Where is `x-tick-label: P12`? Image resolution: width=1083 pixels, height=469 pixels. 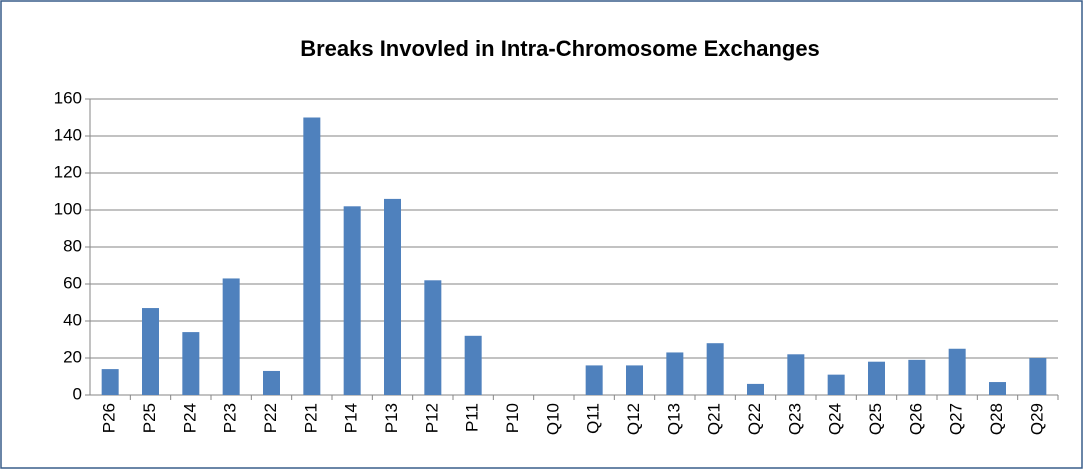 x-tick-label: P12 is located at coordinates (431, 418).